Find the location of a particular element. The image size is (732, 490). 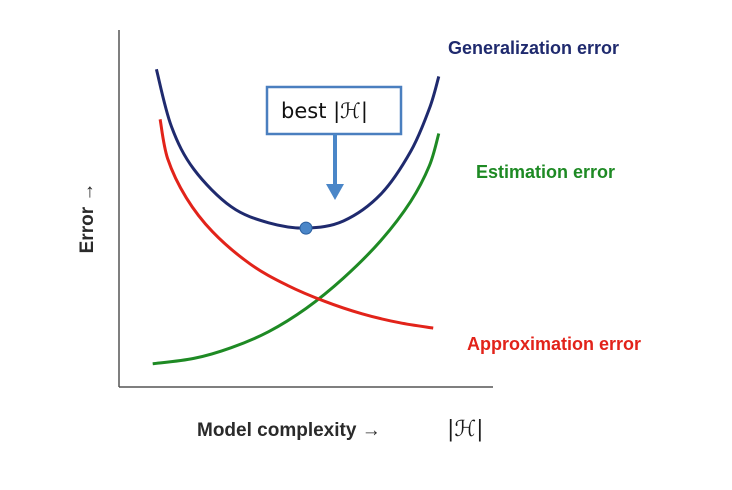

y-axis-label: Error → is located at coordinates (87, 218).